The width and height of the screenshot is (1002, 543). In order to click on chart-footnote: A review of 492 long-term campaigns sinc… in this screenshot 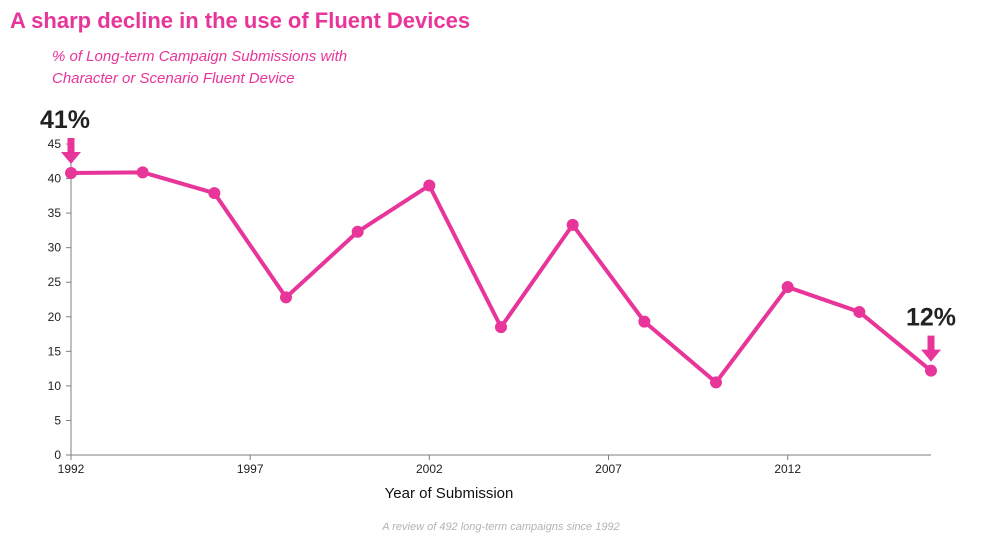, I will do `click(501, 527)`.